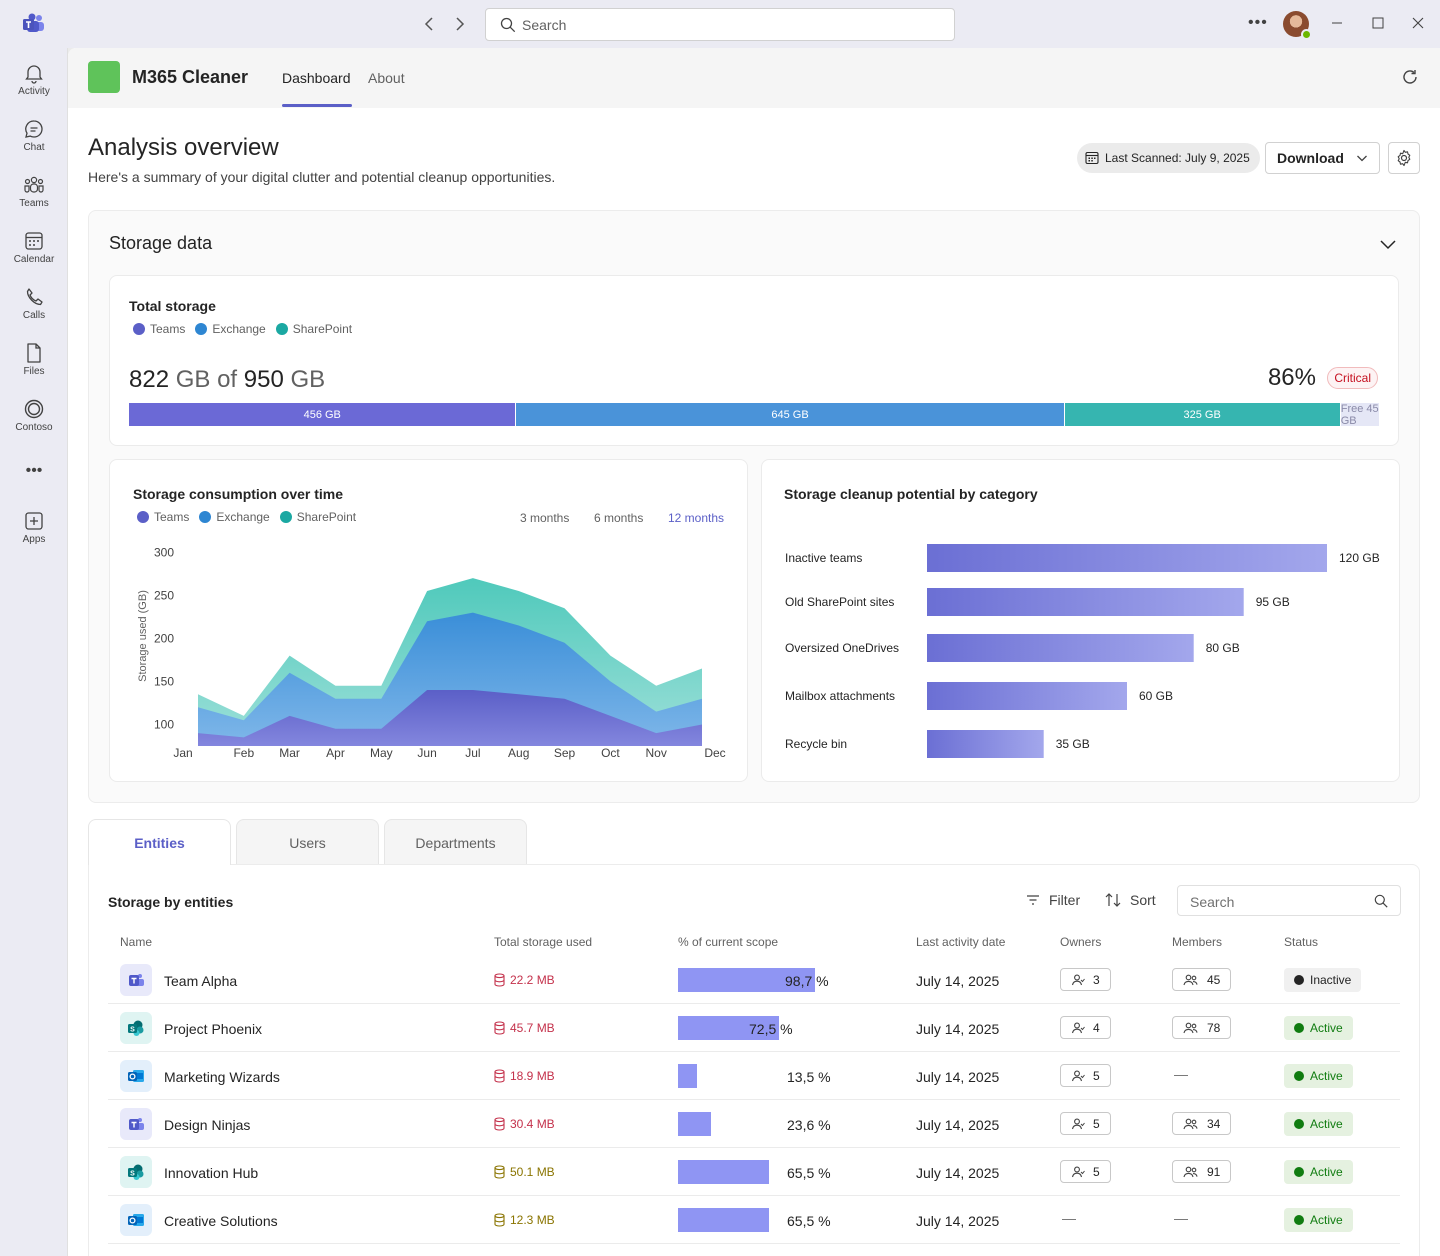  Describe the element at coordinates (34, 297) in the screenshot. I see `phone-icon` at that location.